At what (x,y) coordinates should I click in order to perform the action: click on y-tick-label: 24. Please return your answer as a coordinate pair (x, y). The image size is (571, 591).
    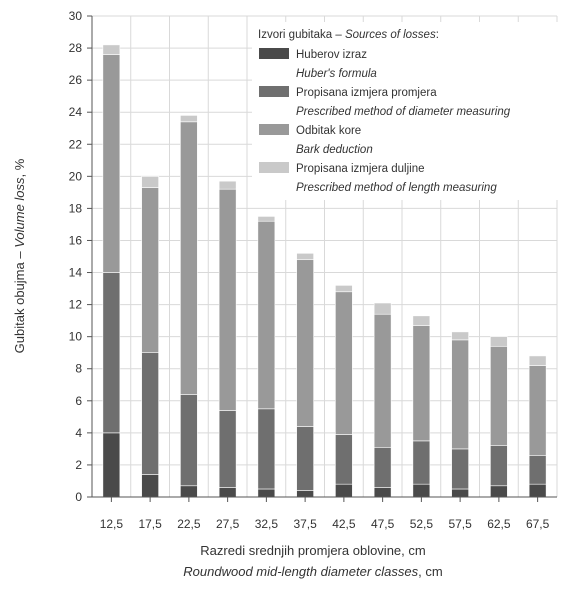
    Looking at the image, I should click on (76, 112).